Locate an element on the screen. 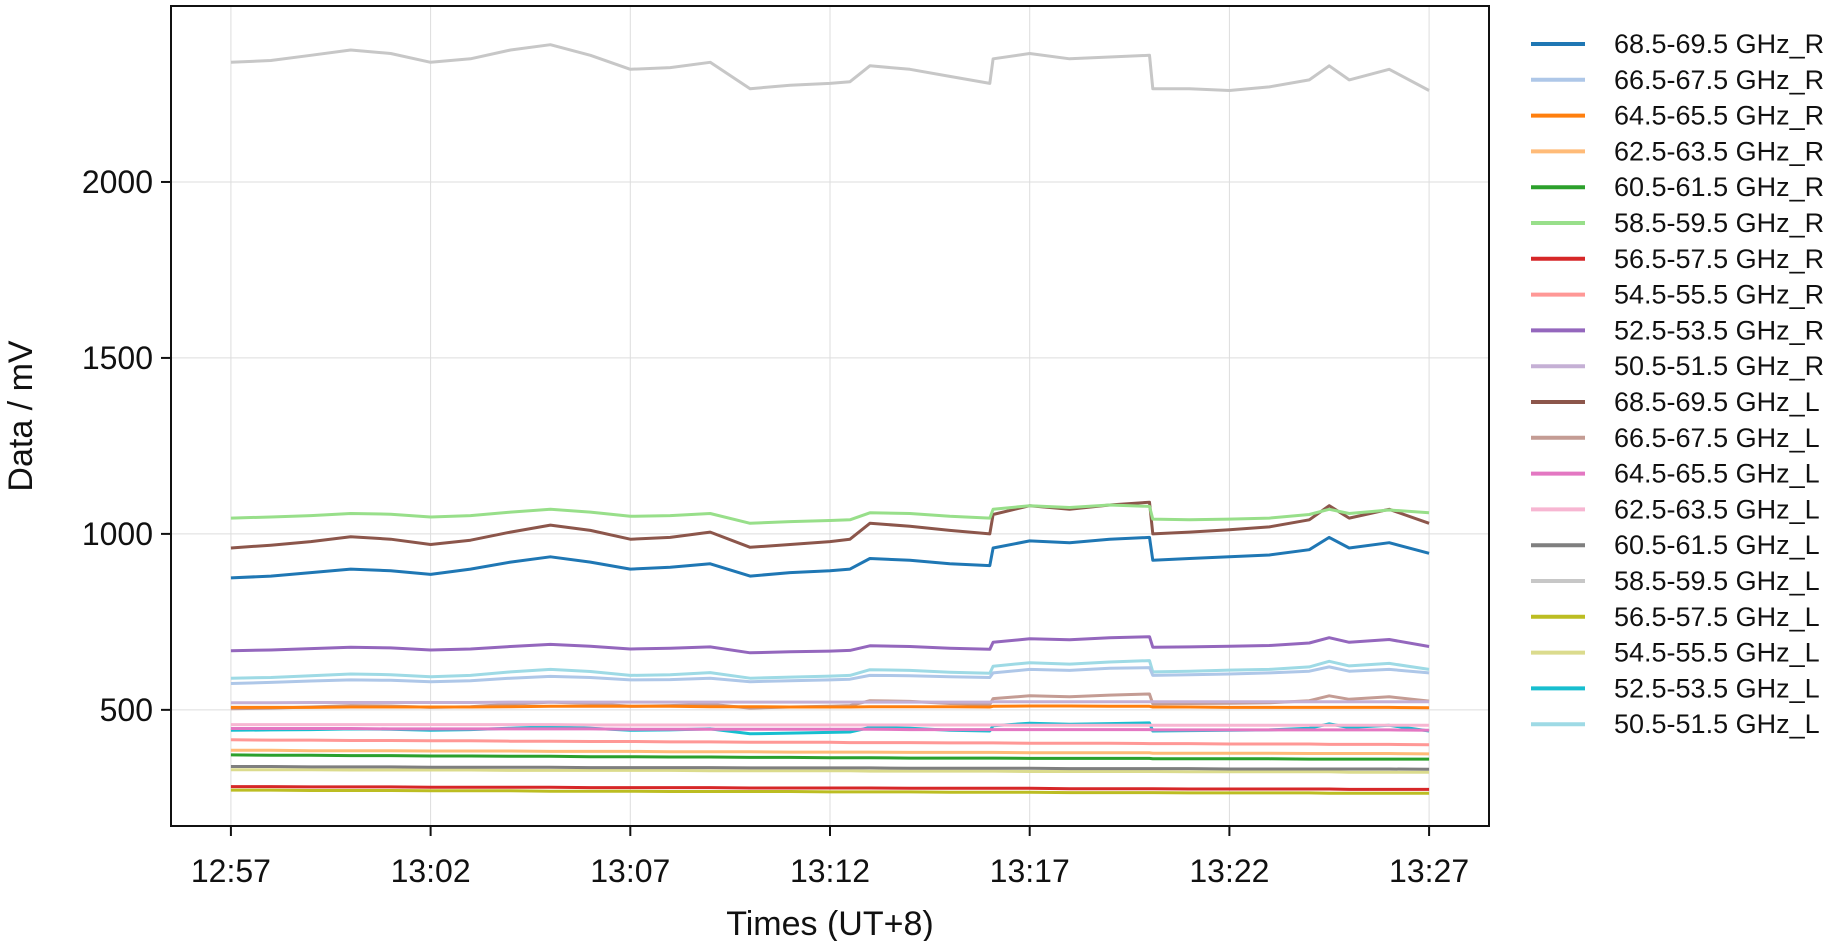 The image size is (1847, 941). legend-label: 54.5-55.5 GHz_L is located at coordinates (1717, 653).